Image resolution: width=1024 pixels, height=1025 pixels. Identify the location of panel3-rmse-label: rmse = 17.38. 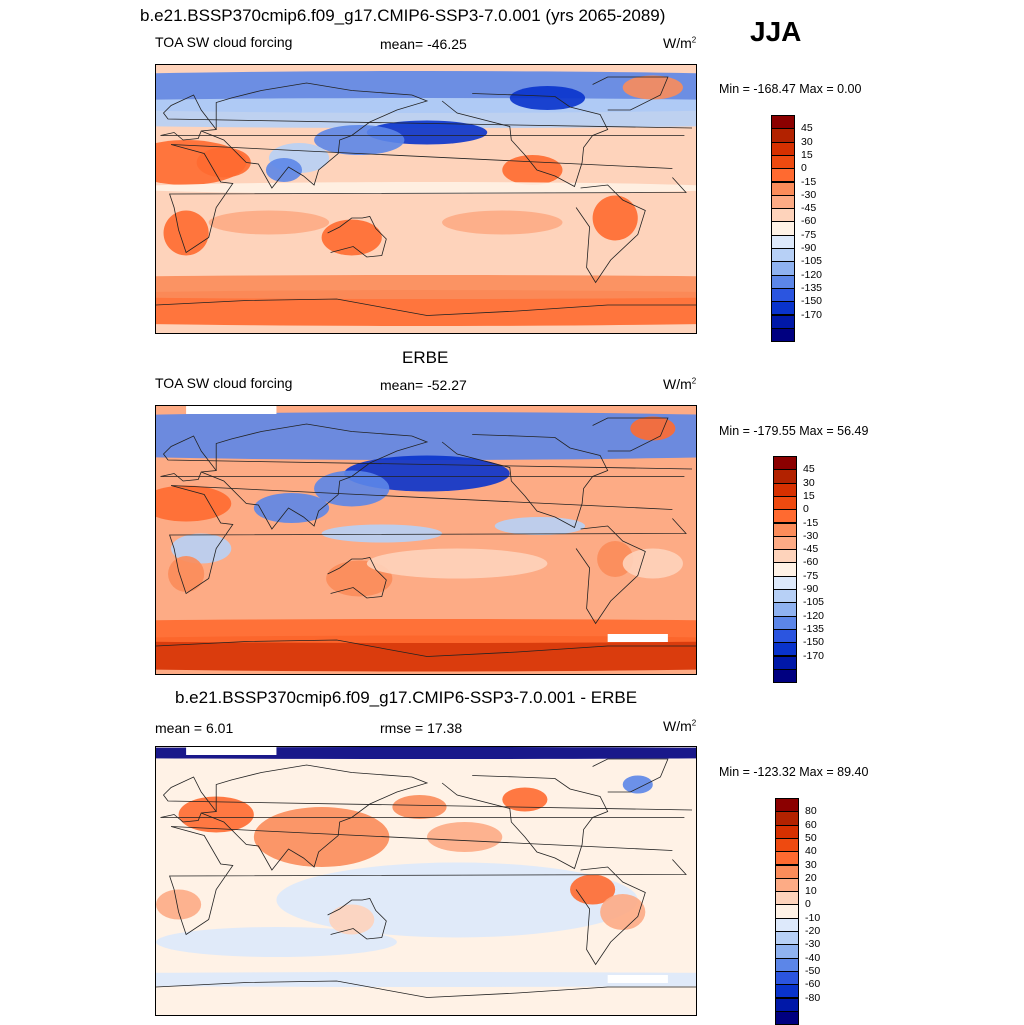
(421, 728).